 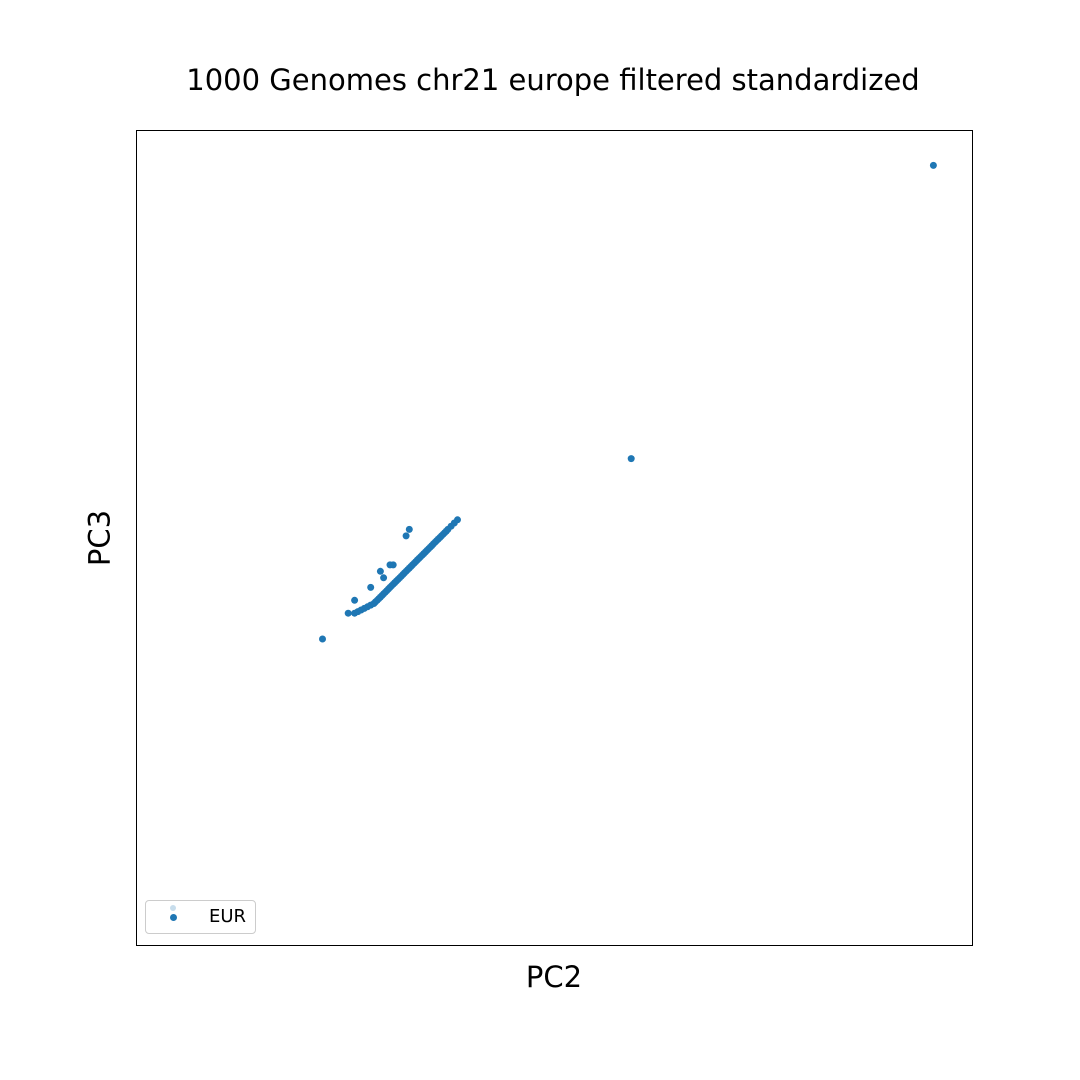 I want to click on legend-label-eur: EUR, so click(x=228, y=916).